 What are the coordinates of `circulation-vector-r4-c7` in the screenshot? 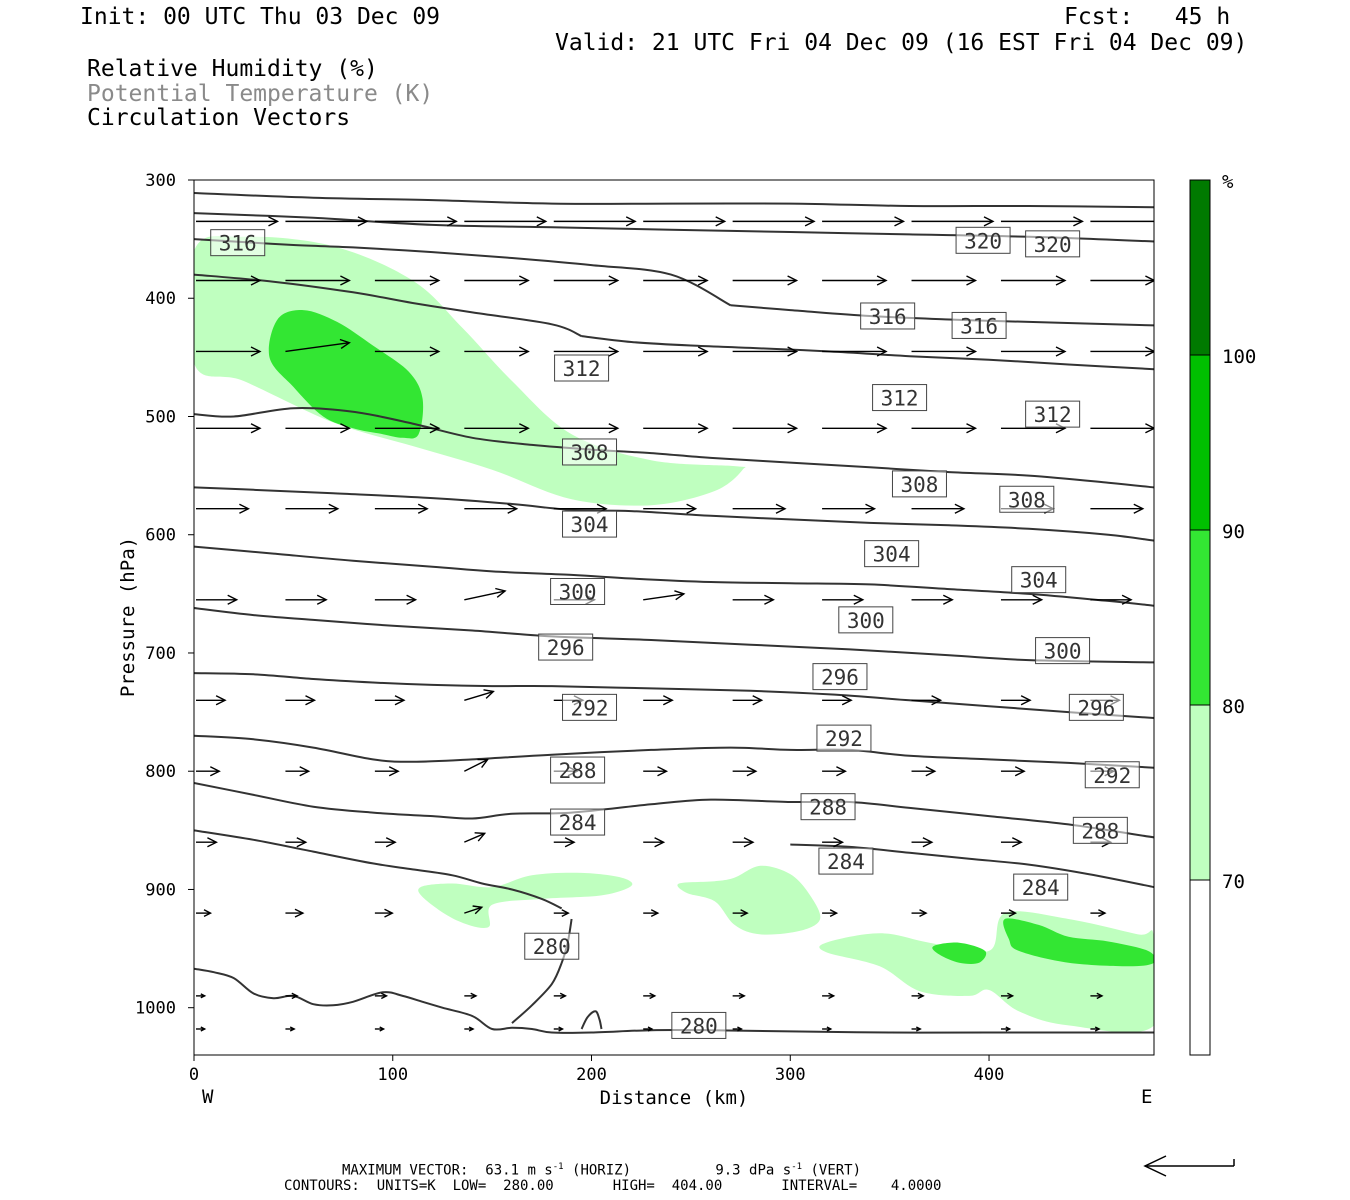 It's located at (849, 508).